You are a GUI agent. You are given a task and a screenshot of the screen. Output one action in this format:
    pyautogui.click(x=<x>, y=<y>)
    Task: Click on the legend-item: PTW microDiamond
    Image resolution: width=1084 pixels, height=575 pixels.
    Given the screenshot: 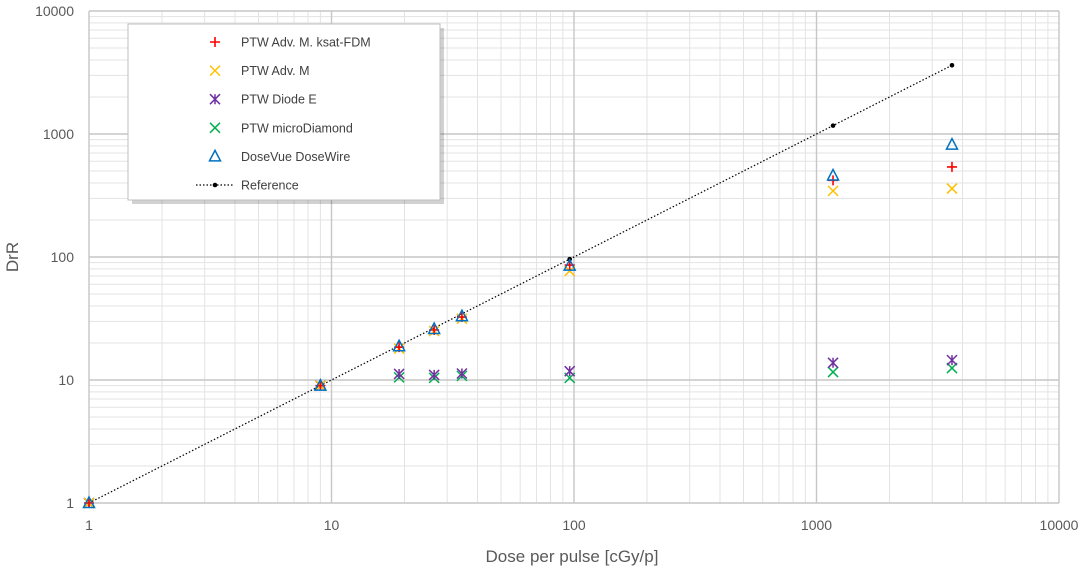 What is the action you would take?
    pyautogui.click(x=281, y=128)
    